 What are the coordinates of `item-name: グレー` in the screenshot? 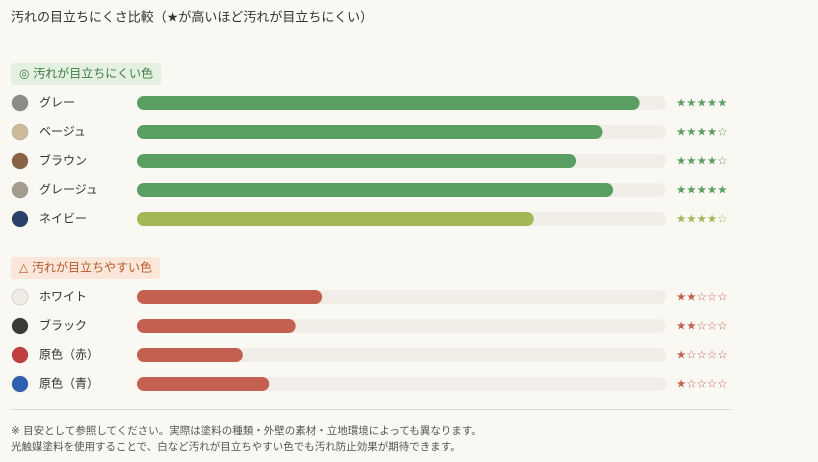 It's located at (57, 103).